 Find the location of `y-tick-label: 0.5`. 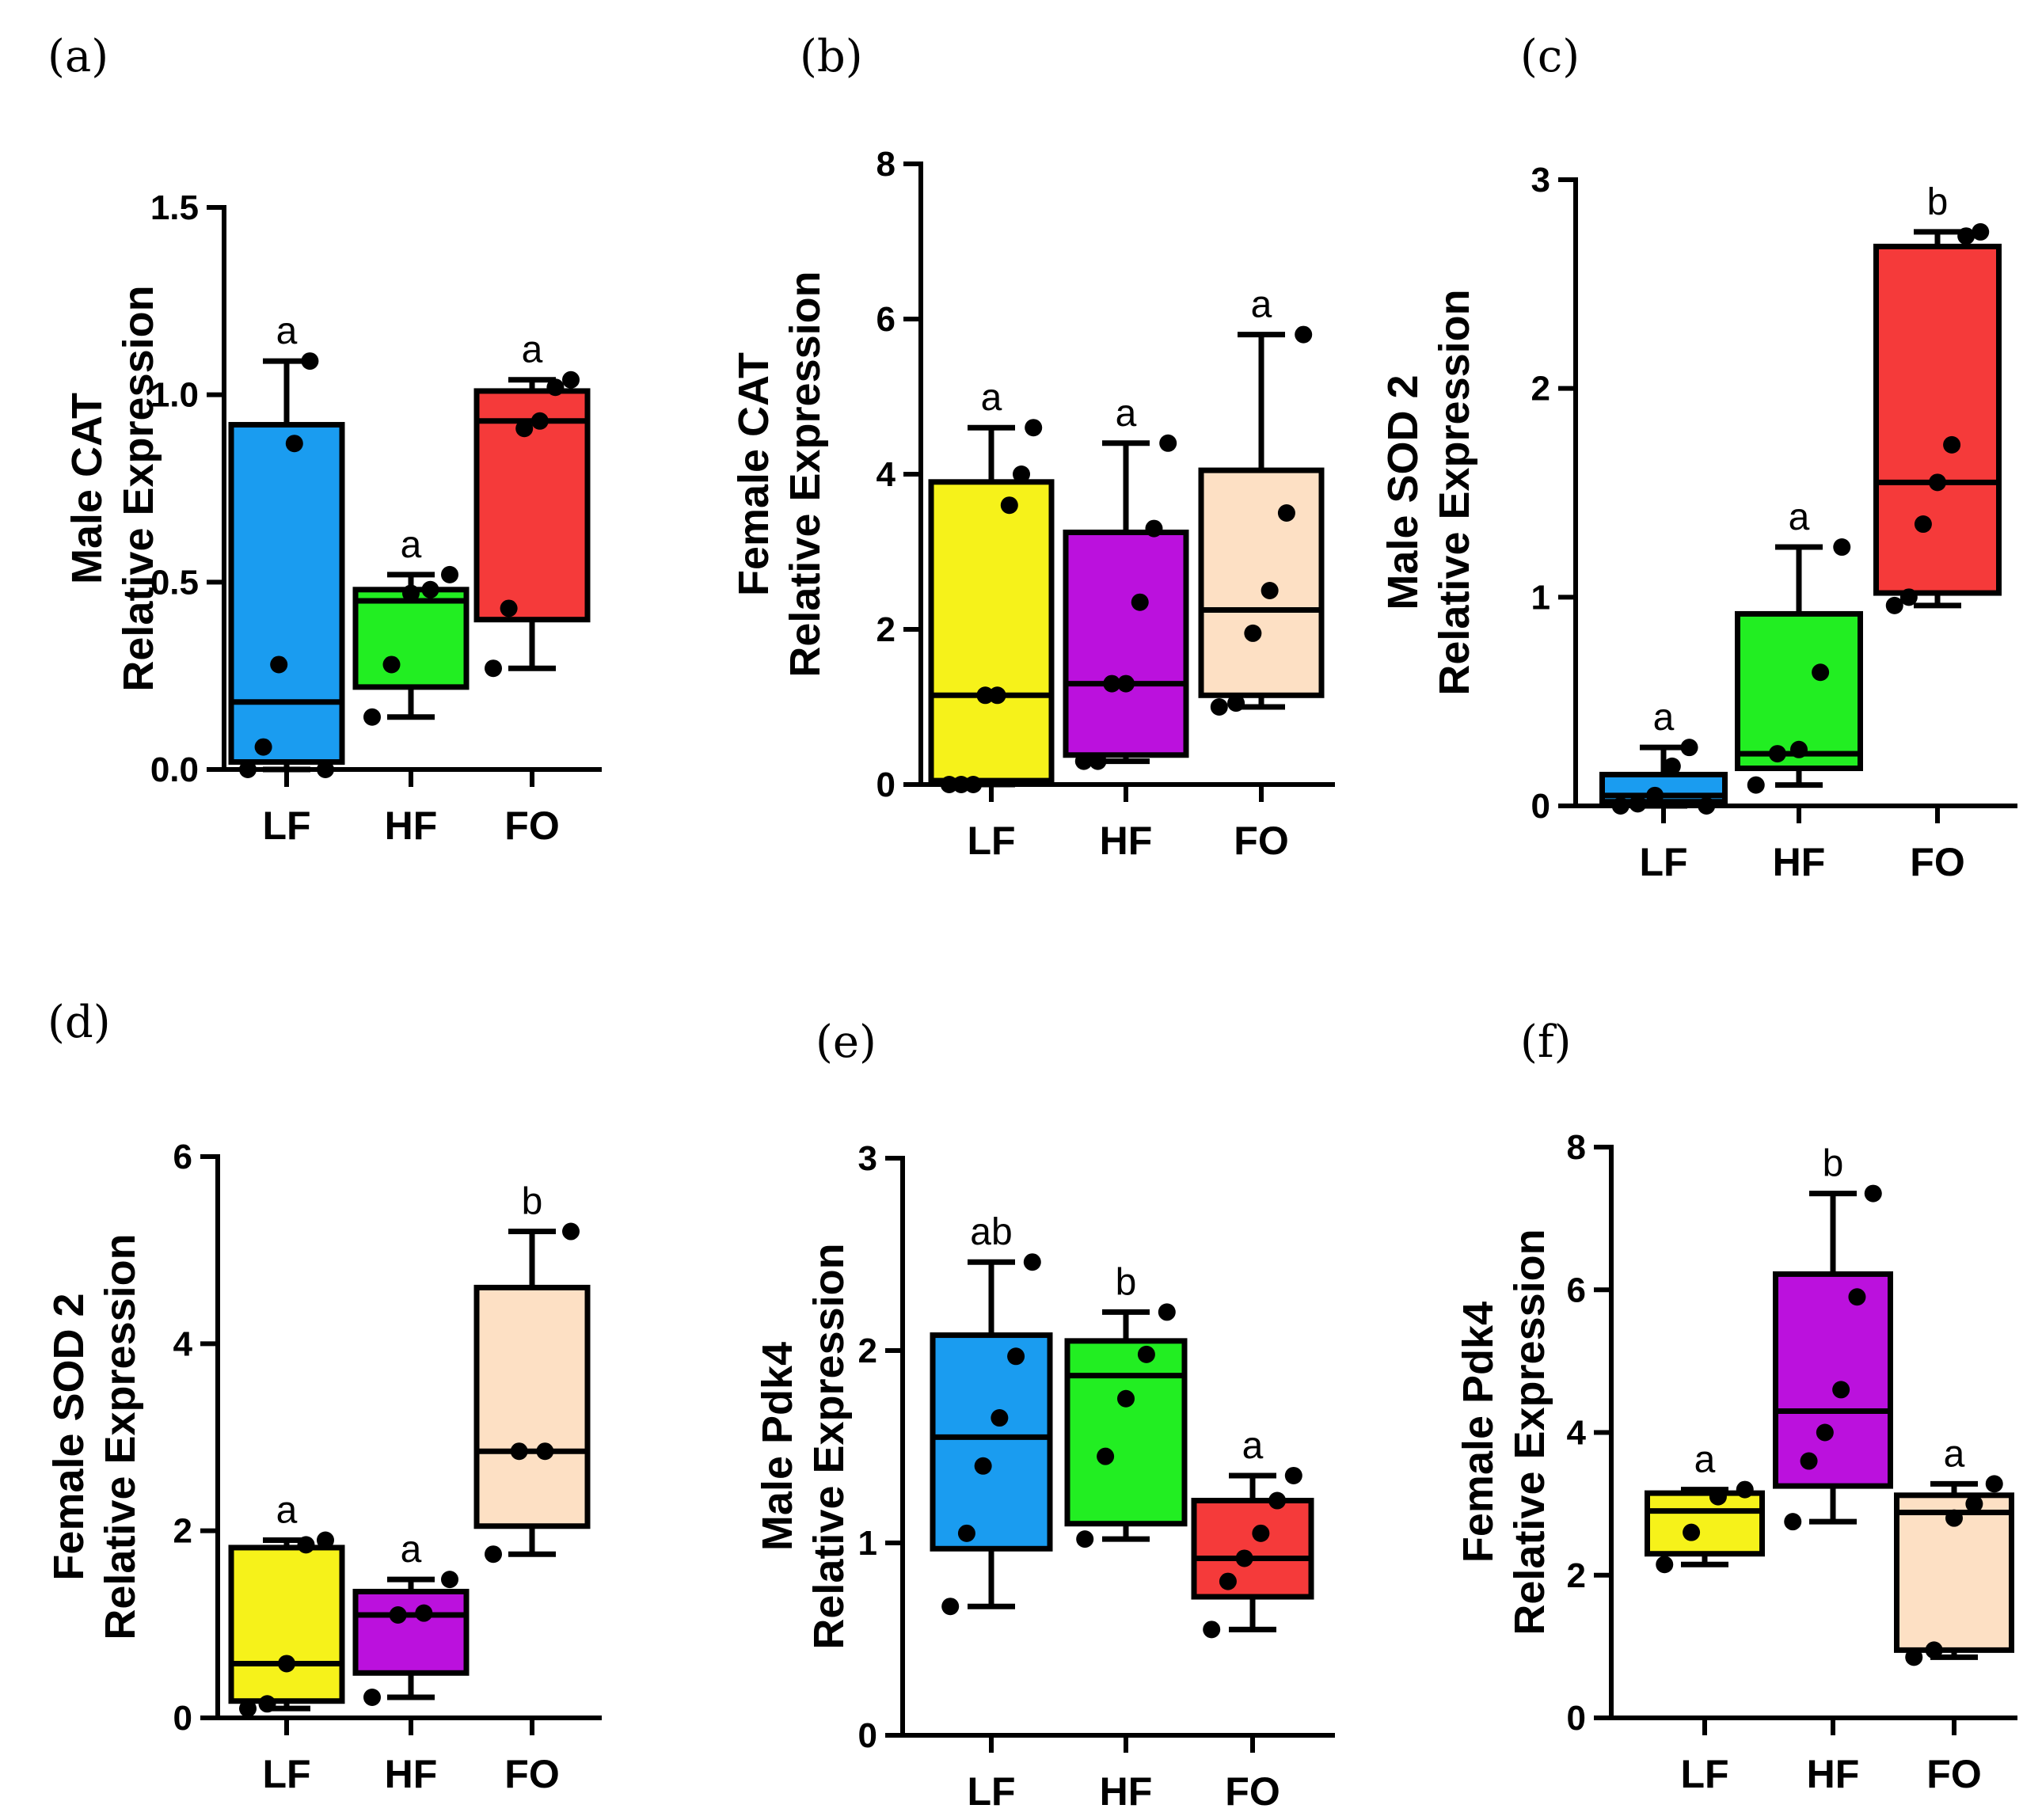

y-tick-label: 0.5 is located at coordinates (174, 582).